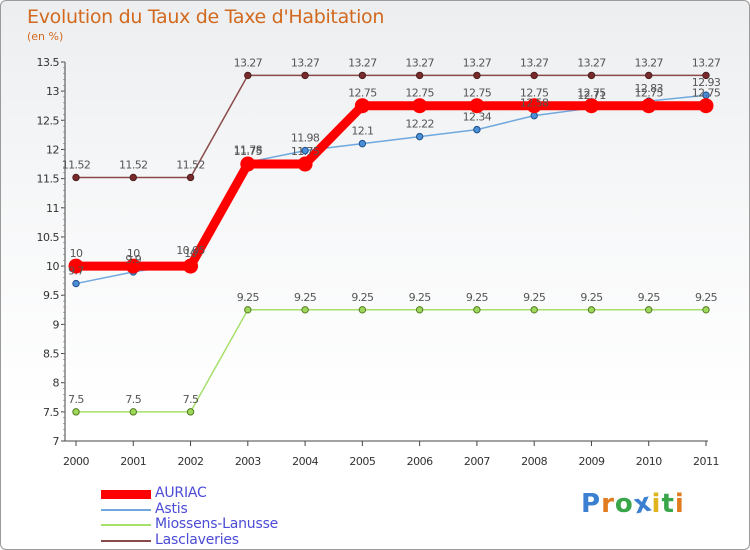  I want to click on x-tick-label: 2000, so click(76, 461).